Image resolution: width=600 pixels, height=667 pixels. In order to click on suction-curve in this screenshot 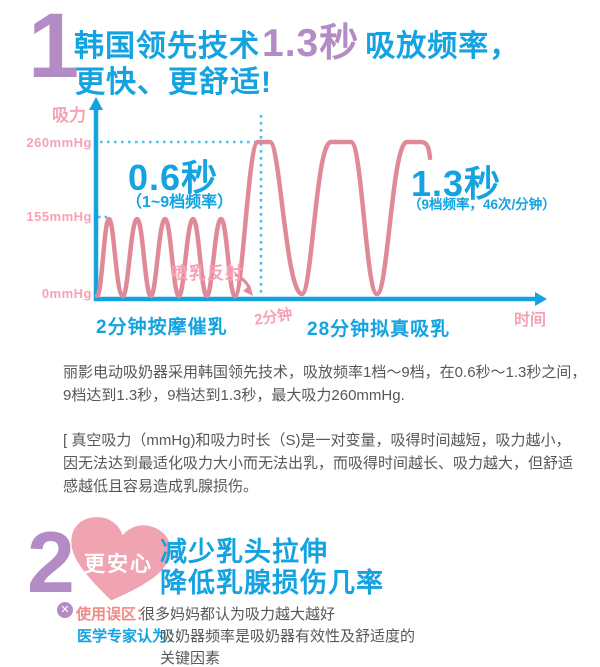, I will do `click(263, 219)`.